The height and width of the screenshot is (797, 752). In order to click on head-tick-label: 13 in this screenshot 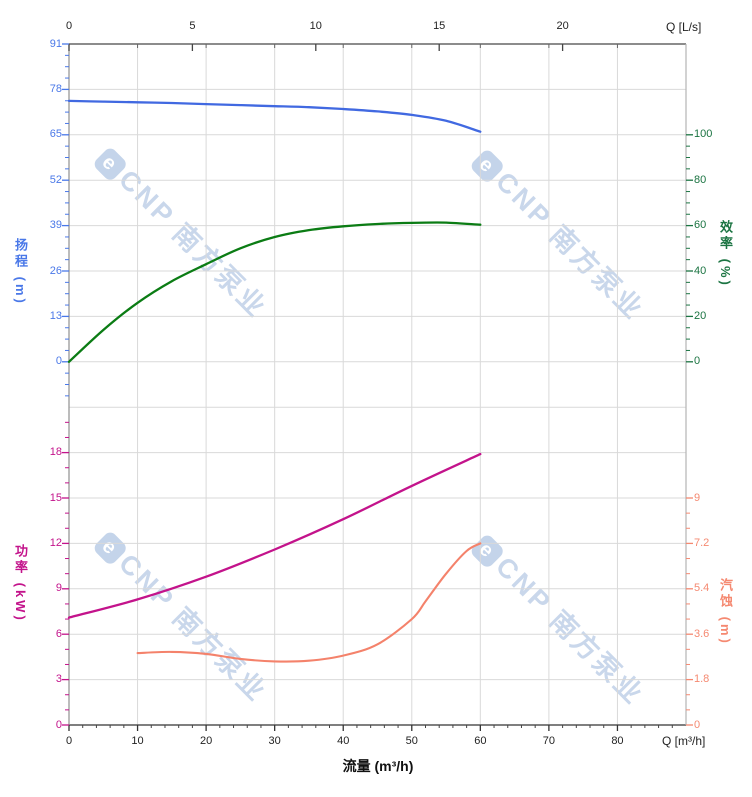, I will do `click(55, 315)`.